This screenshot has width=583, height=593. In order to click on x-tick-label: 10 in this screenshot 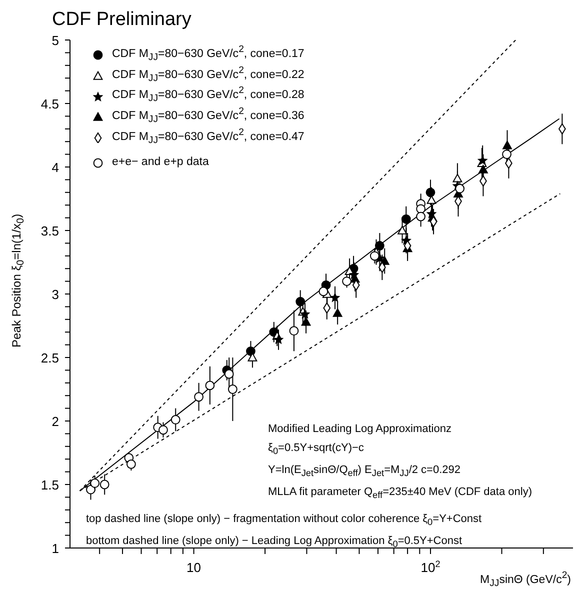, I will do `click(194, 567)`.